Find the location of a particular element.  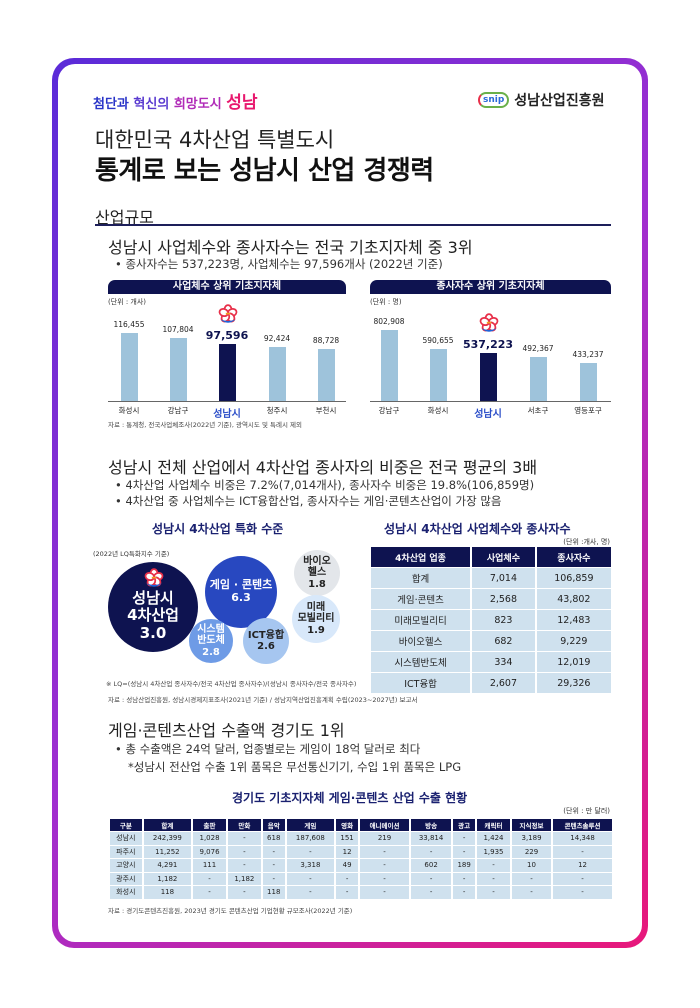

table-cell: 111 is located at coordinates (209, 865).